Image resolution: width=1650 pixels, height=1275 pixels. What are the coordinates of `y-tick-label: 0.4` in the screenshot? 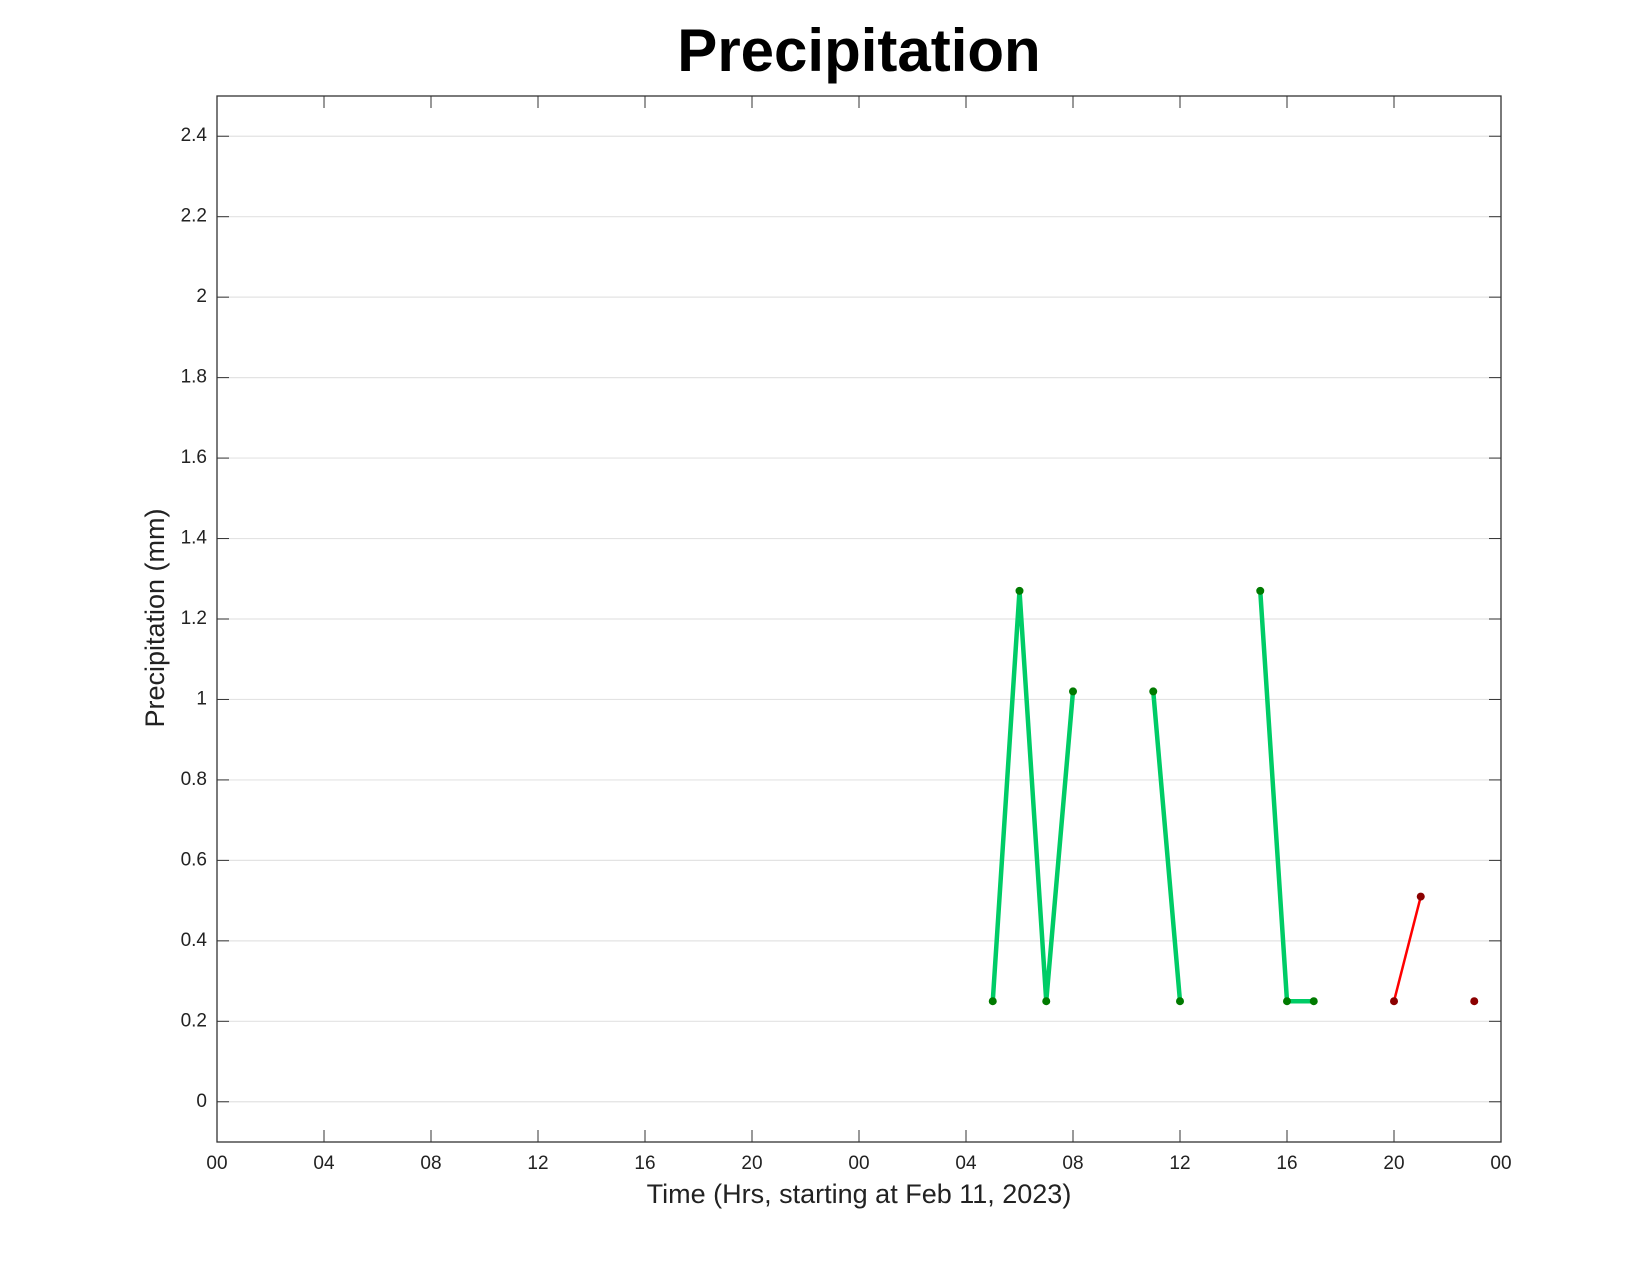 It's located at (194, 940).